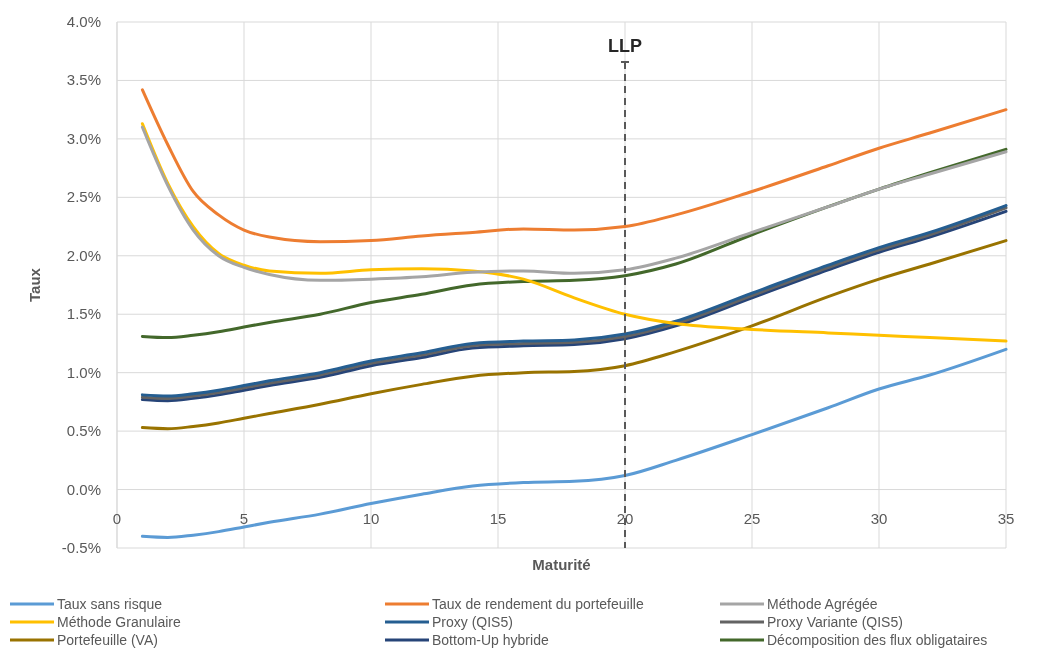  What do you see at coordinates (835, 622) in the screenshot?
I see `legend-label: Proxy Variante (QIS5)` at bounding box center [835, 622].